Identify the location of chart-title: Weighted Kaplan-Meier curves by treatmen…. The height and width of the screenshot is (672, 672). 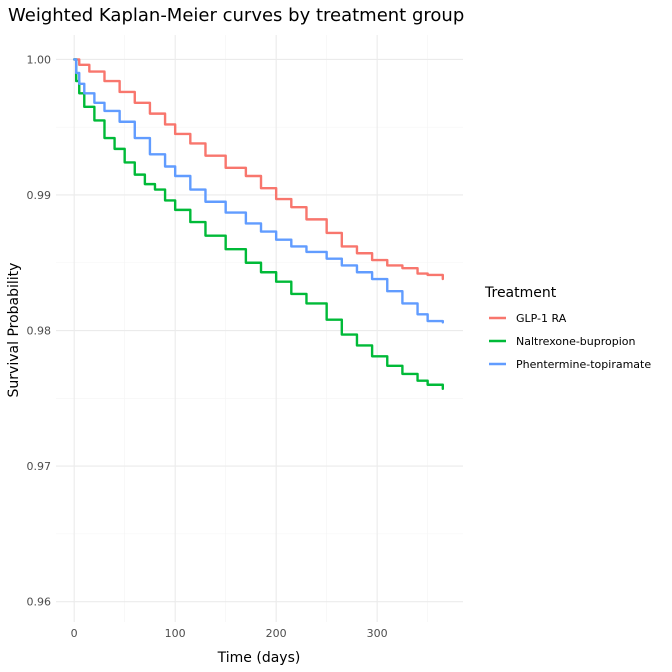
(236, 15).